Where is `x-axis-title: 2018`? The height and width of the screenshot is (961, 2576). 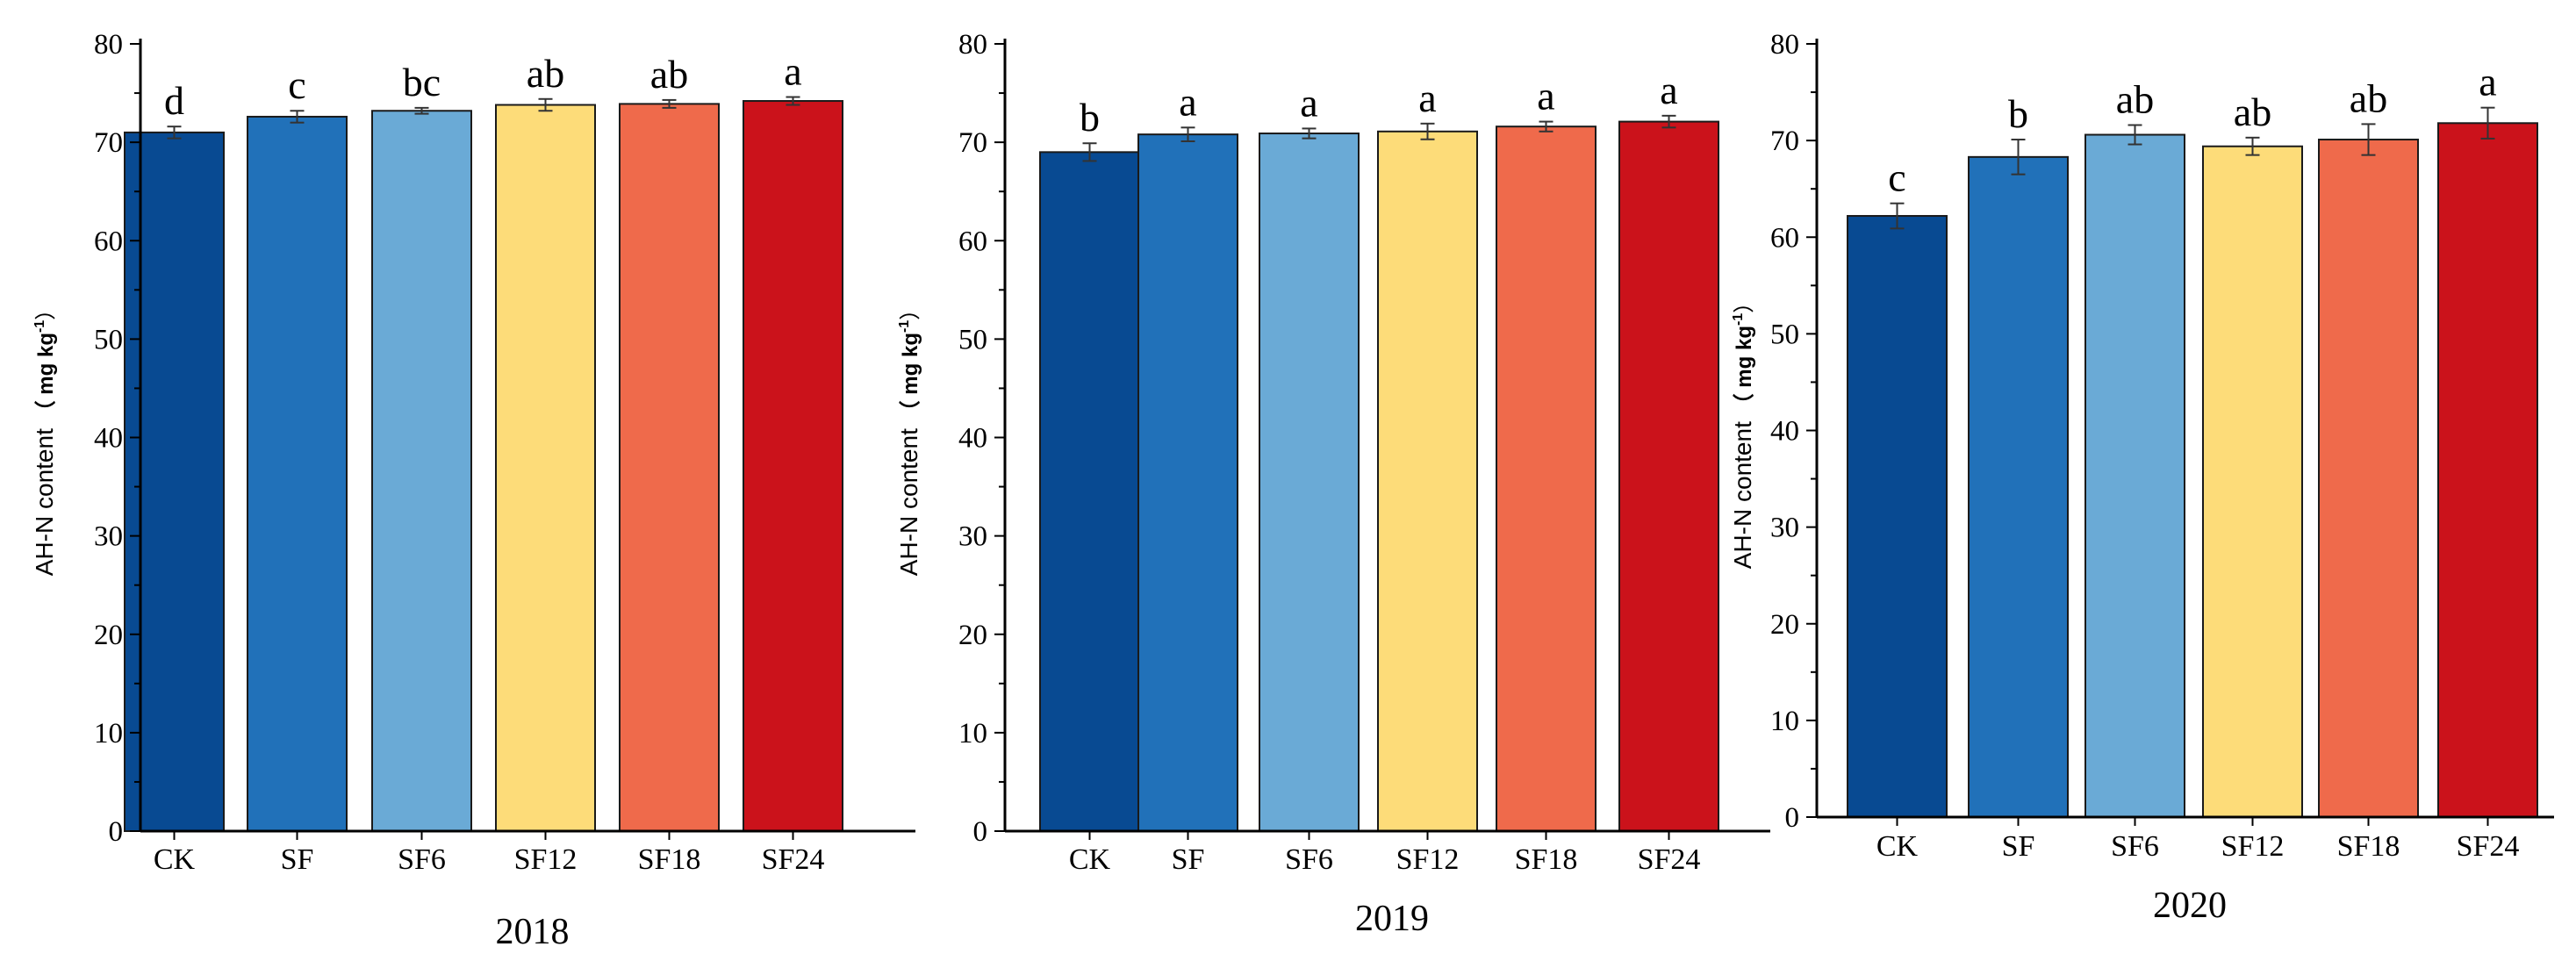
x-axis-title: 2018 is located at coordinates (533, 932).